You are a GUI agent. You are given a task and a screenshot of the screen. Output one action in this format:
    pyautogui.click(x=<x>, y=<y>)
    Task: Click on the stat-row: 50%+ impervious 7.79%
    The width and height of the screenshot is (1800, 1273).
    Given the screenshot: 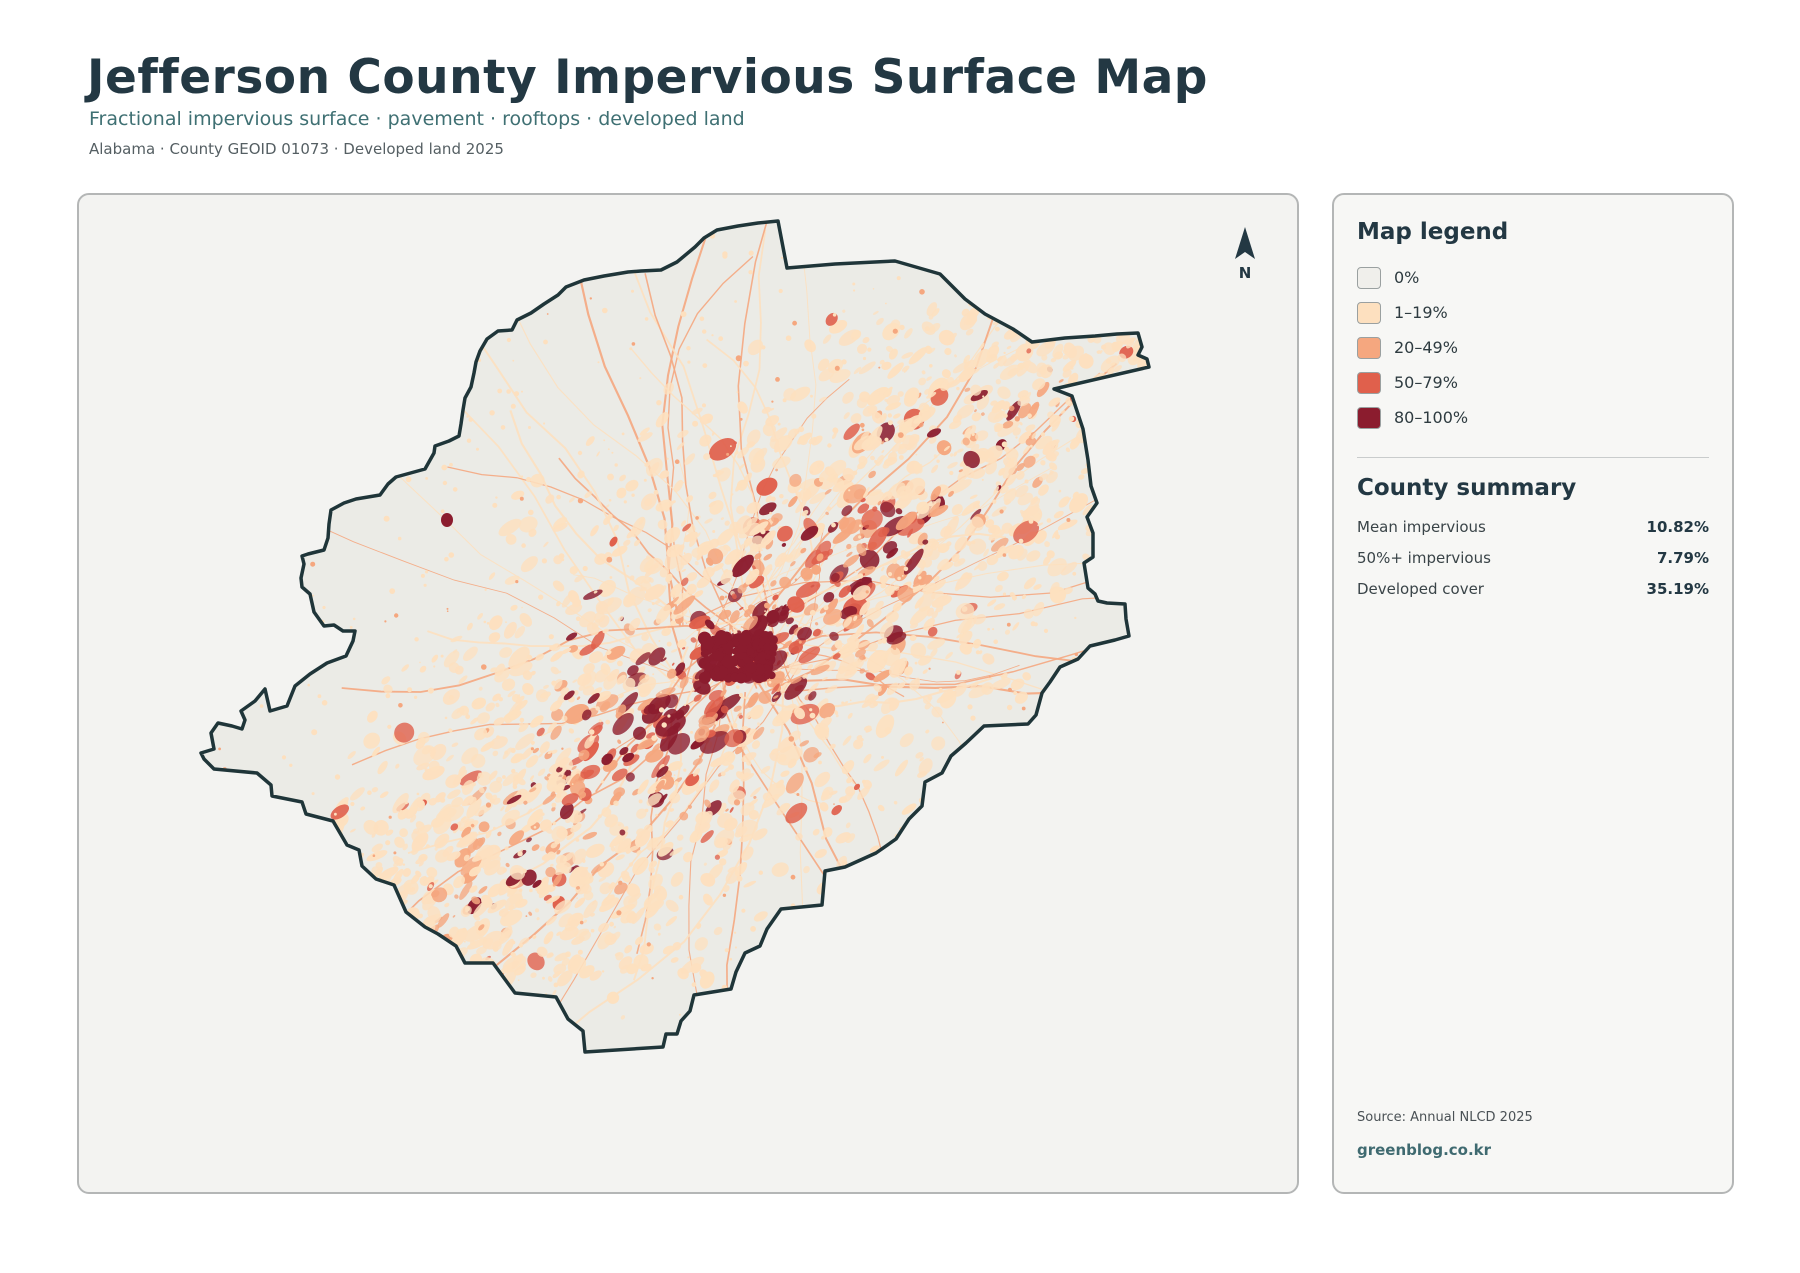 What is the action you would take?
    pyautogui.click(x=1533, y=559)
    